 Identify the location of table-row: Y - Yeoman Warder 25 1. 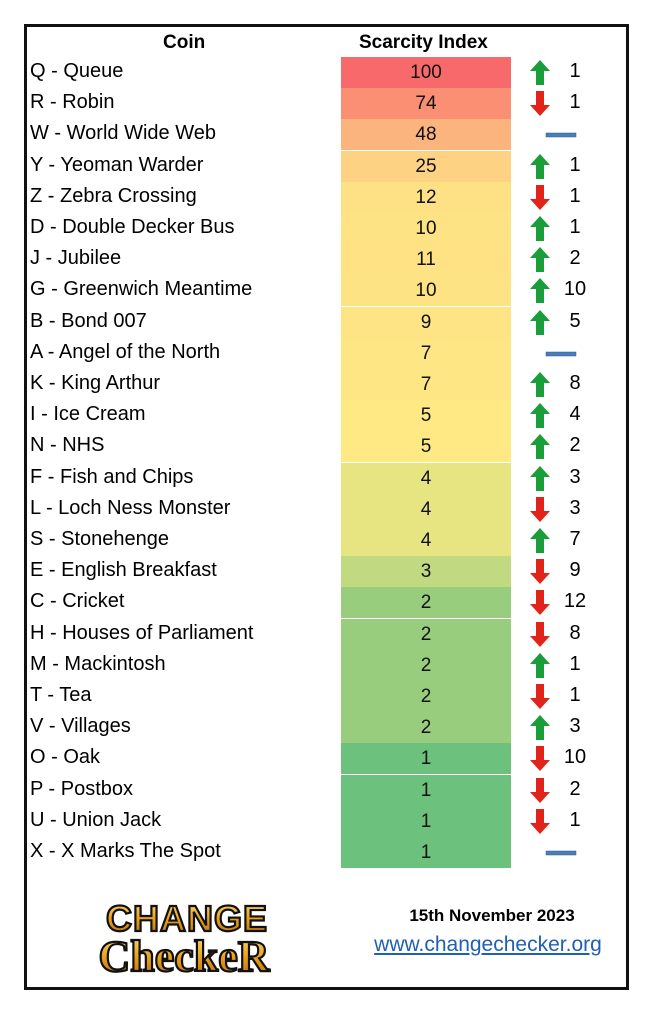
(330, 166).